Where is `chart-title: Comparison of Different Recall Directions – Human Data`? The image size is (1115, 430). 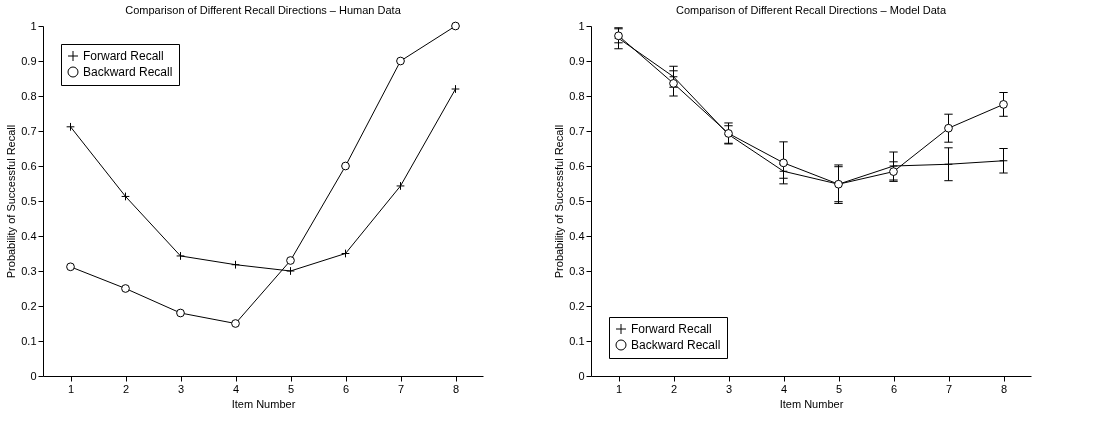
chart-title: Comparison of Different Recall Directions – Human Data is located at coordinates (263, 10).